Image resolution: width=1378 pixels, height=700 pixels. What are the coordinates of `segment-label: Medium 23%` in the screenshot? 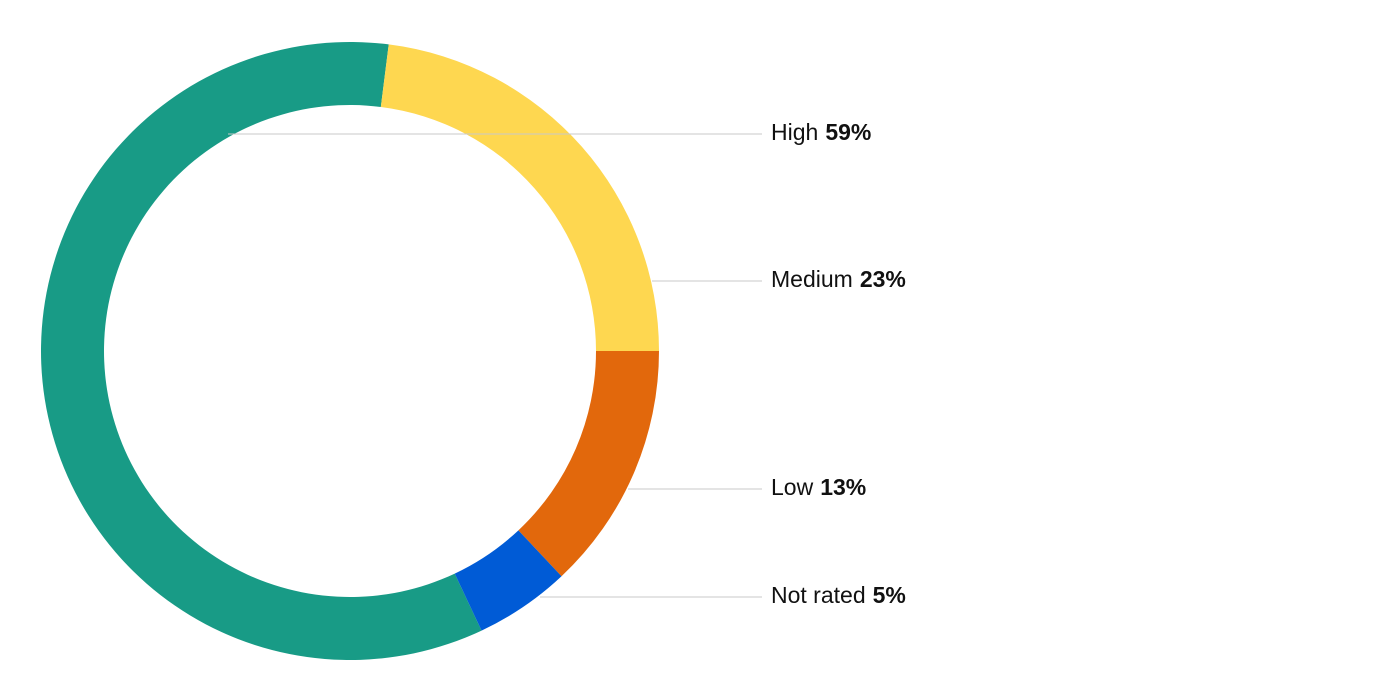 It's located at (838, 279).